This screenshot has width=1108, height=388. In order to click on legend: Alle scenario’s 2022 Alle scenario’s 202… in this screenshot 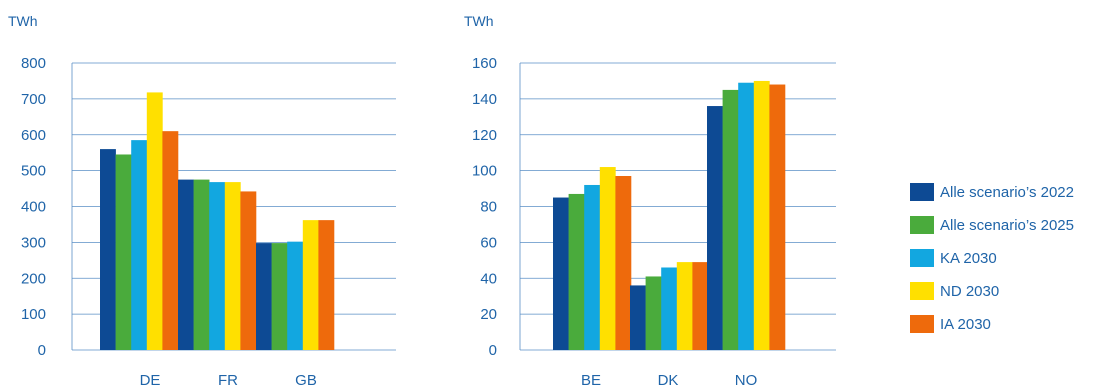, I will do `click(992, 265)`.